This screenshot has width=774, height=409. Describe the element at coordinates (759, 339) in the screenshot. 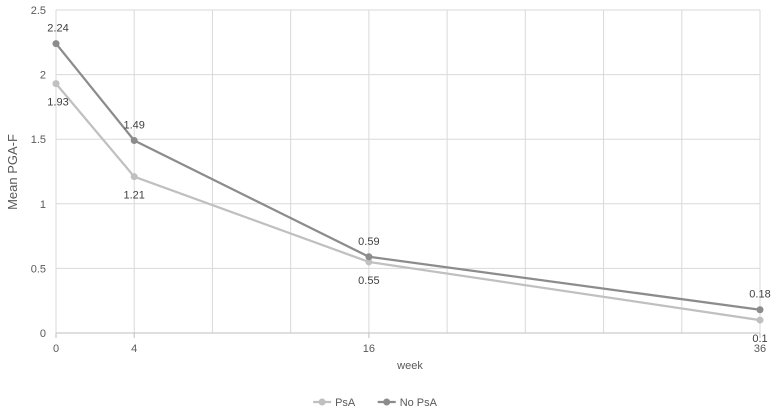

I see `data-label: 0.1` at that location.